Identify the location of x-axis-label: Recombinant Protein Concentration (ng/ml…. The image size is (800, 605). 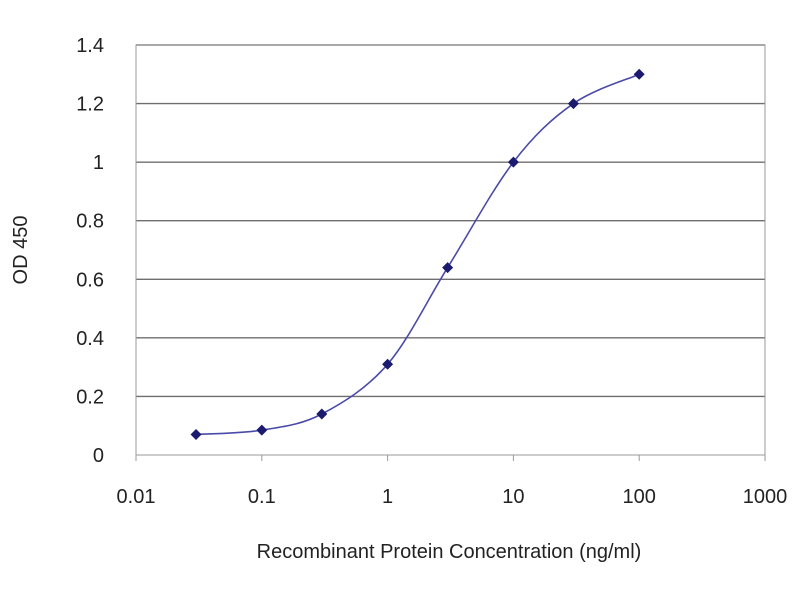
(449, 552).